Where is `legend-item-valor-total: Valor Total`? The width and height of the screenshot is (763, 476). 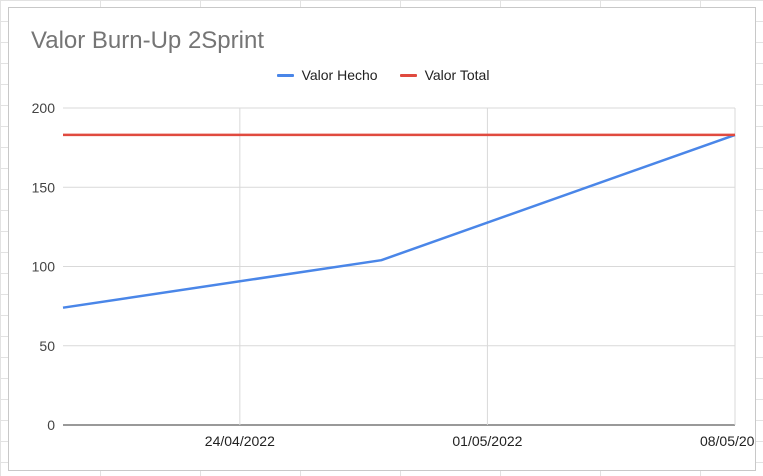 legend-item-valor-total: Valor Total is located at coordinates (444, 75).